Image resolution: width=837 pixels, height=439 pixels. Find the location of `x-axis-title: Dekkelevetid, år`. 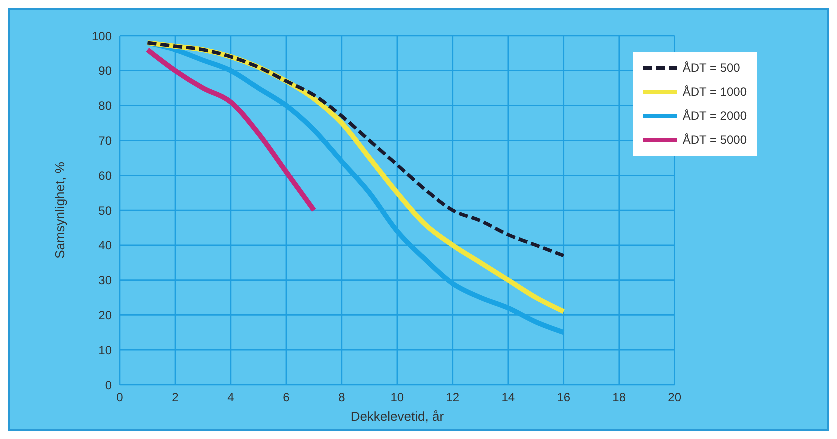

x-axis-title: Dekkelevetid, år is located at coordinates (397, 416).